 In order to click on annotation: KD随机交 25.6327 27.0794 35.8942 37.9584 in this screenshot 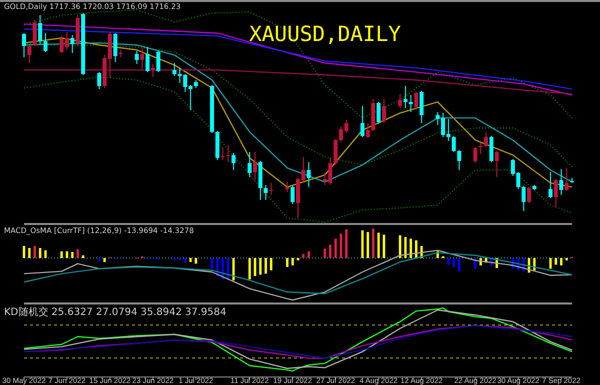, I will do `click(115, 312)`.